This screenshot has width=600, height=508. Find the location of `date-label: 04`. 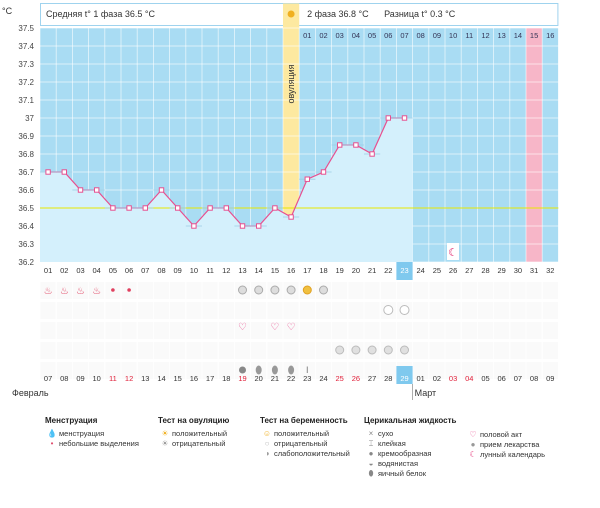

date-label: 04 is located at coordinates (469, 378).